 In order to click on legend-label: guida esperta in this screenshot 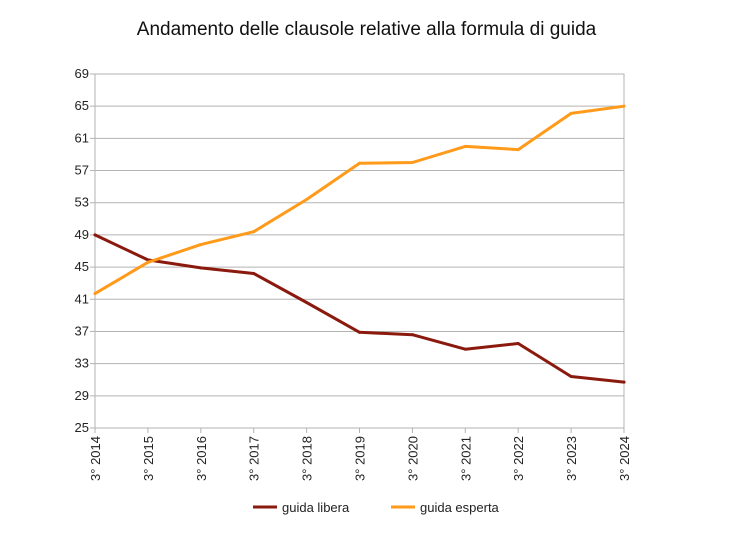, I will do `click(460, 507)`.